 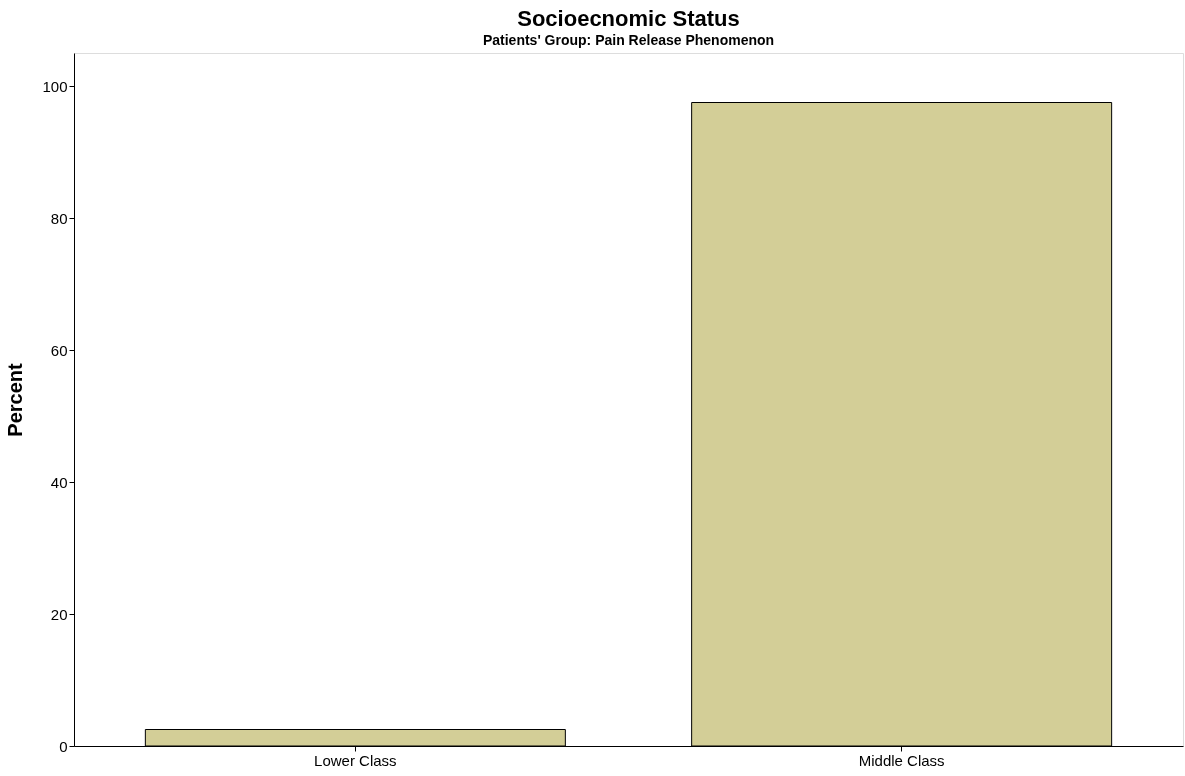 I want to click on y-tick-label: 20, so click(x=59, y=614).